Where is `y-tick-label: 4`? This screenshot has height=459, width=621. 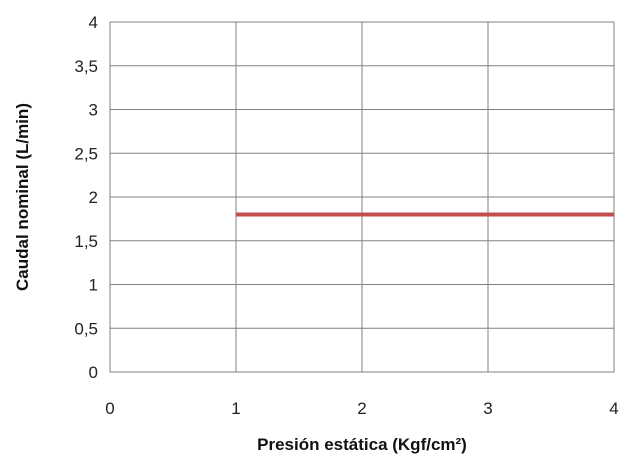 y-tick-label: 4 is located at coordinates (93, 22).